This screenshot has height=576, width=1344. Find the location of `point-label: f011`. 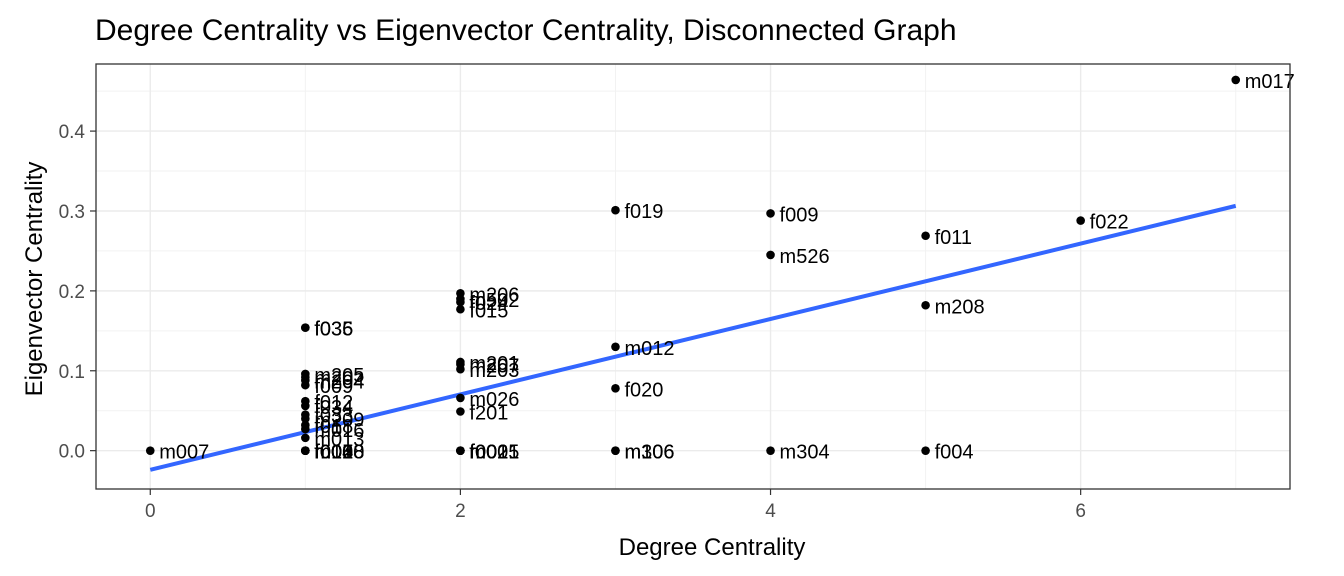

point-label: f011 is located at coordinates (953, 238).